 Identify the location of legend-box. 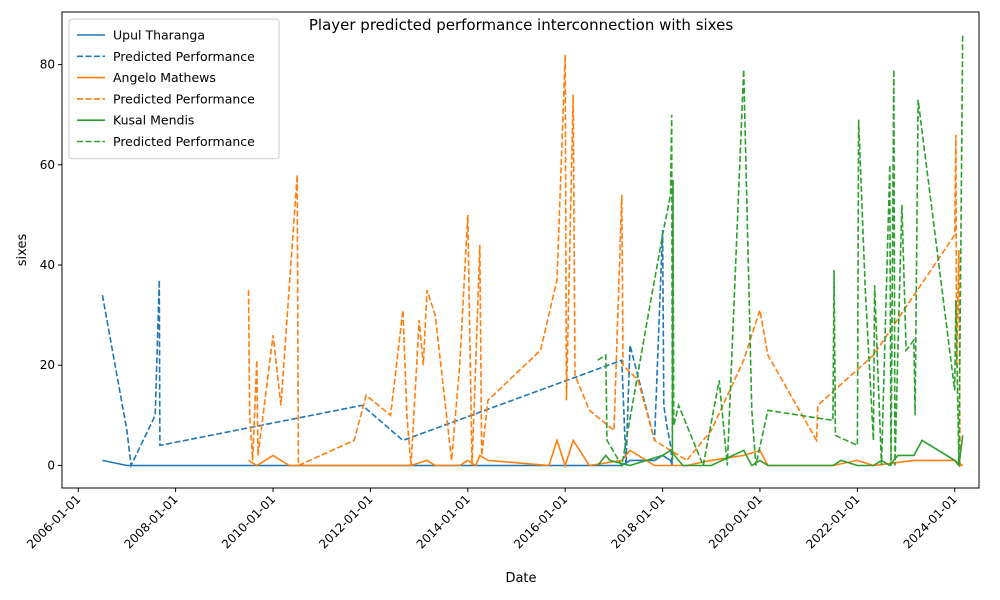
(174, 89).